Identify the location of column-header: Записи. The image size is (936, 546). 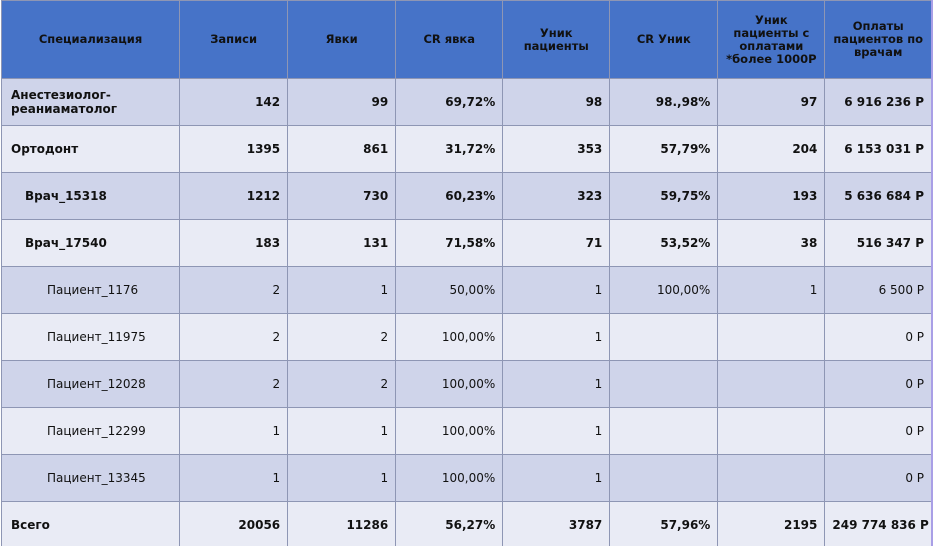
(234, 39).